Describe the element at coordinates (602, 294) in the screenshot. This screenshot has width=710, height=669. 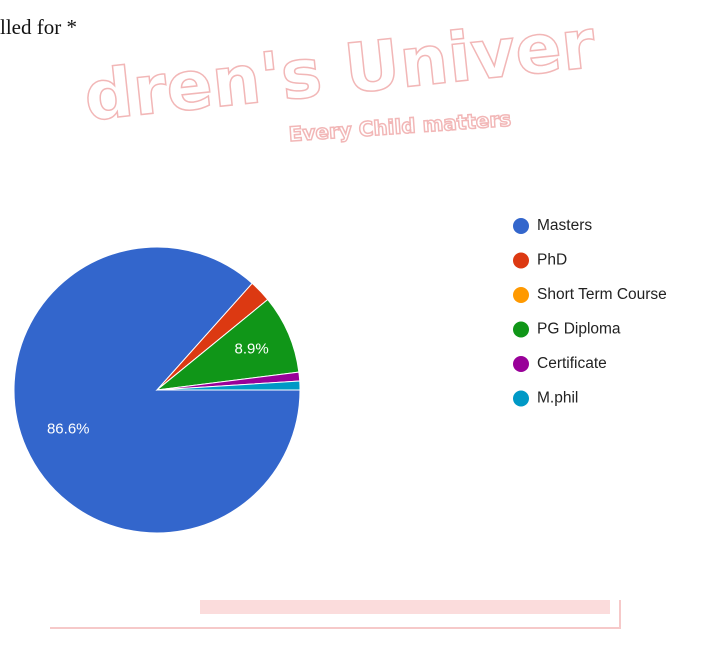
I see `legend-label: Short Term Course` at that location.